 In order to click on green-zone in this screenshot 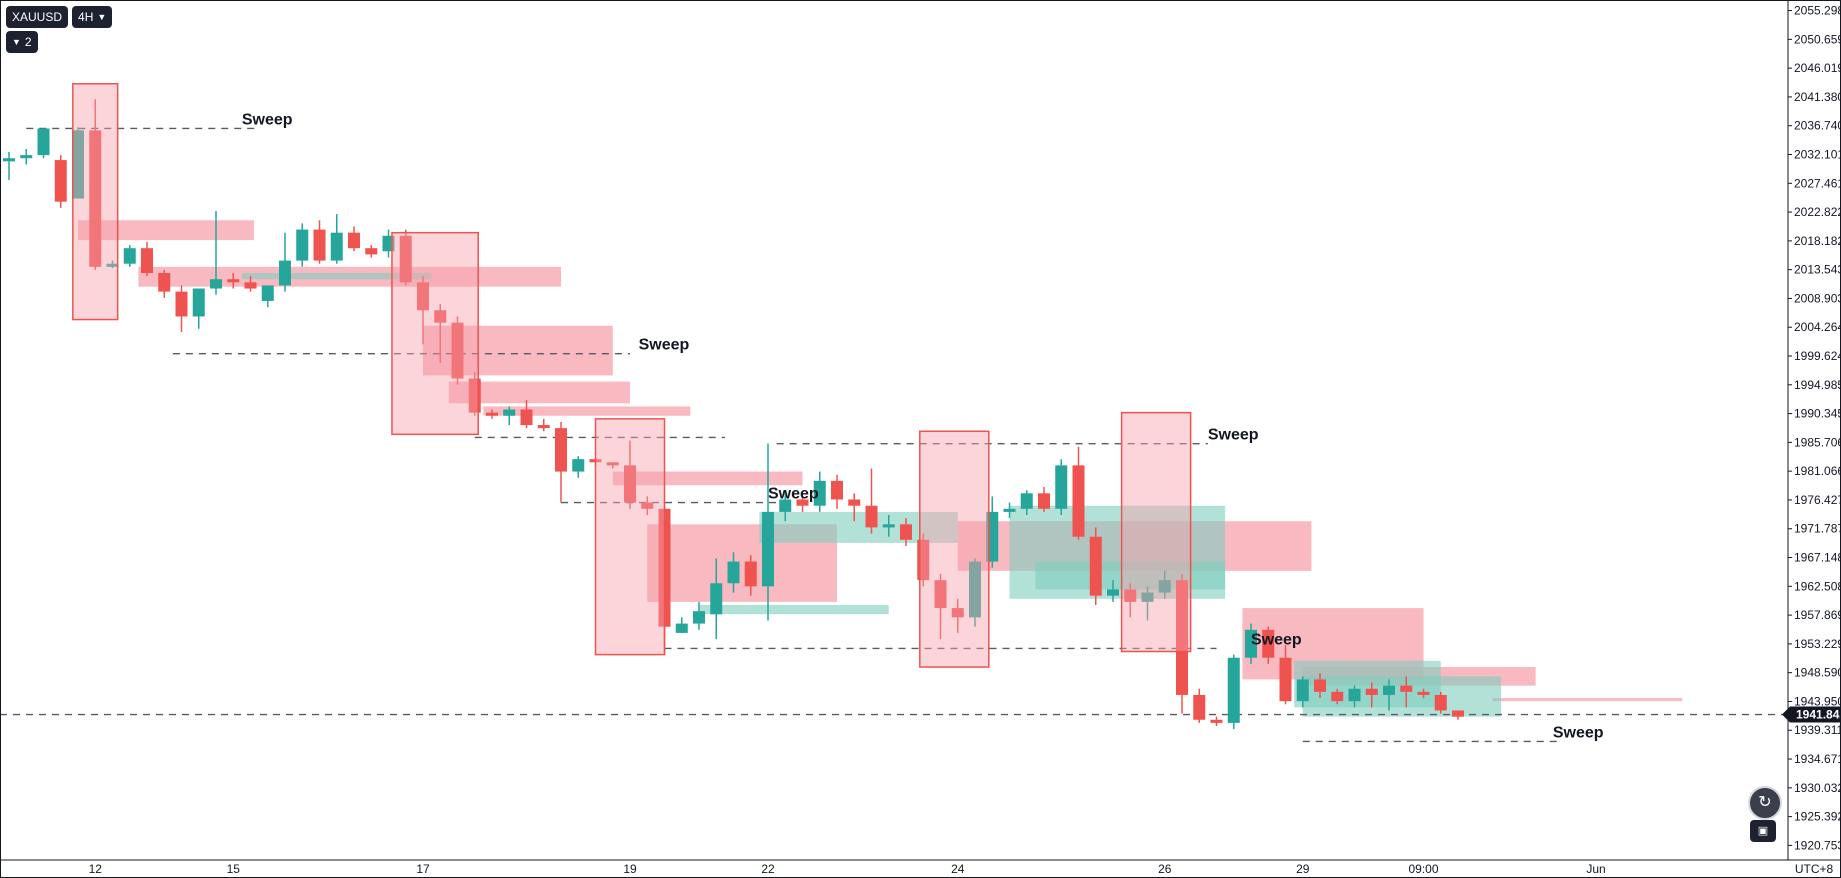, I will do `click(336, 276)`.